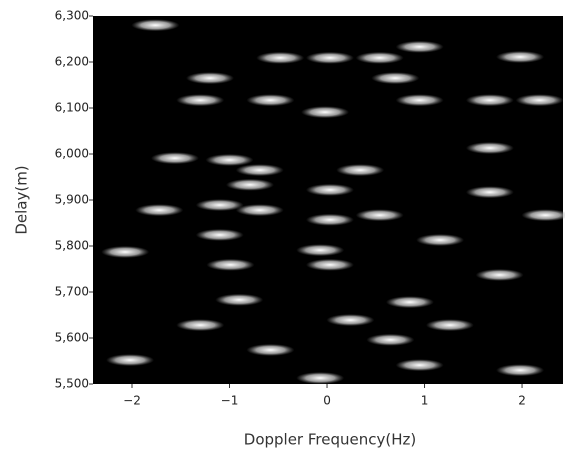 The image size is (565, 454). Describe the element at coordinates (72, 338) in the screenshot. I see `y-tick-label: 5,600` at that location.